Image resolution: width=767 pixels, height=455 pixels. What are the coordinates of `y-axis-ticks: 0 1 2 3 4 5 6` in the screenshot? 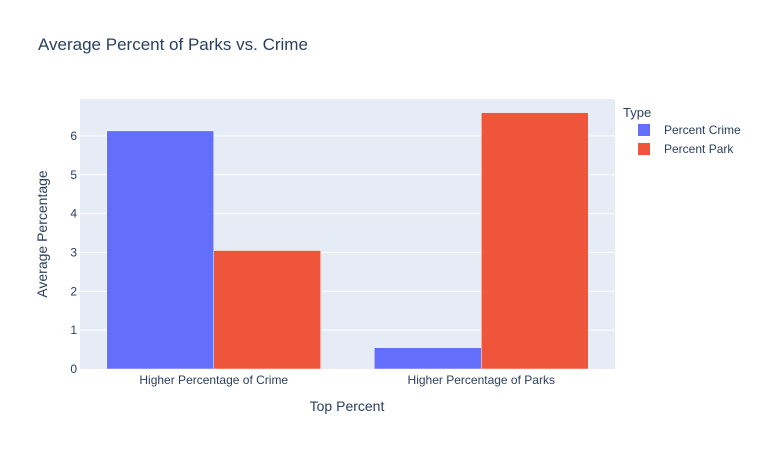 It's located at (73, 252).